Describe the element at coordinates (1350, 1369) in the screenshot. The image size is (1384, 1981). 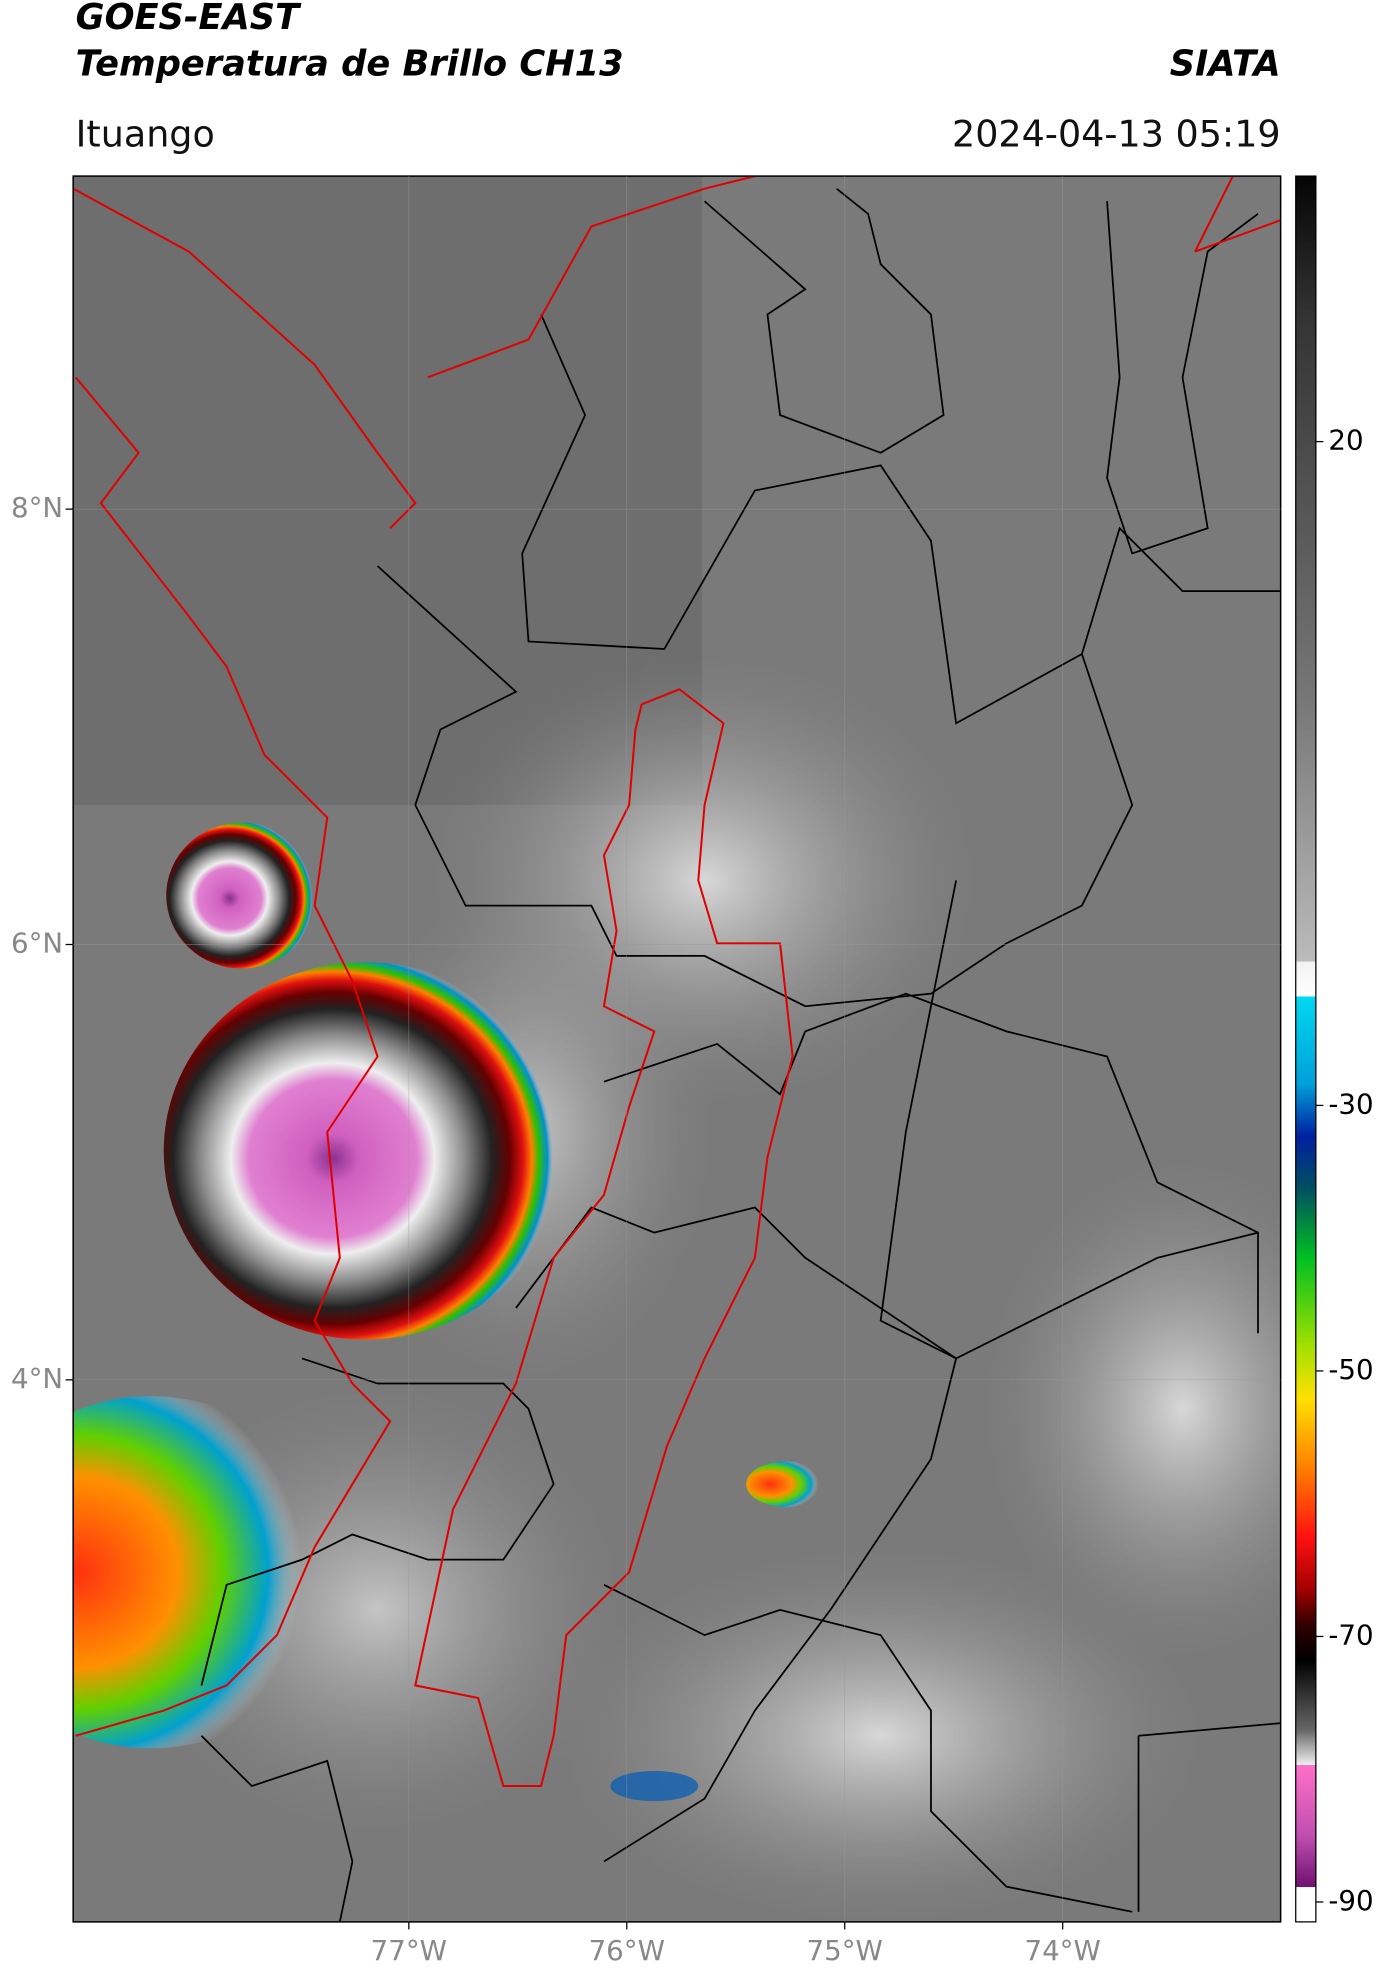
I see `colorbar-tick-label: -50` at that location.